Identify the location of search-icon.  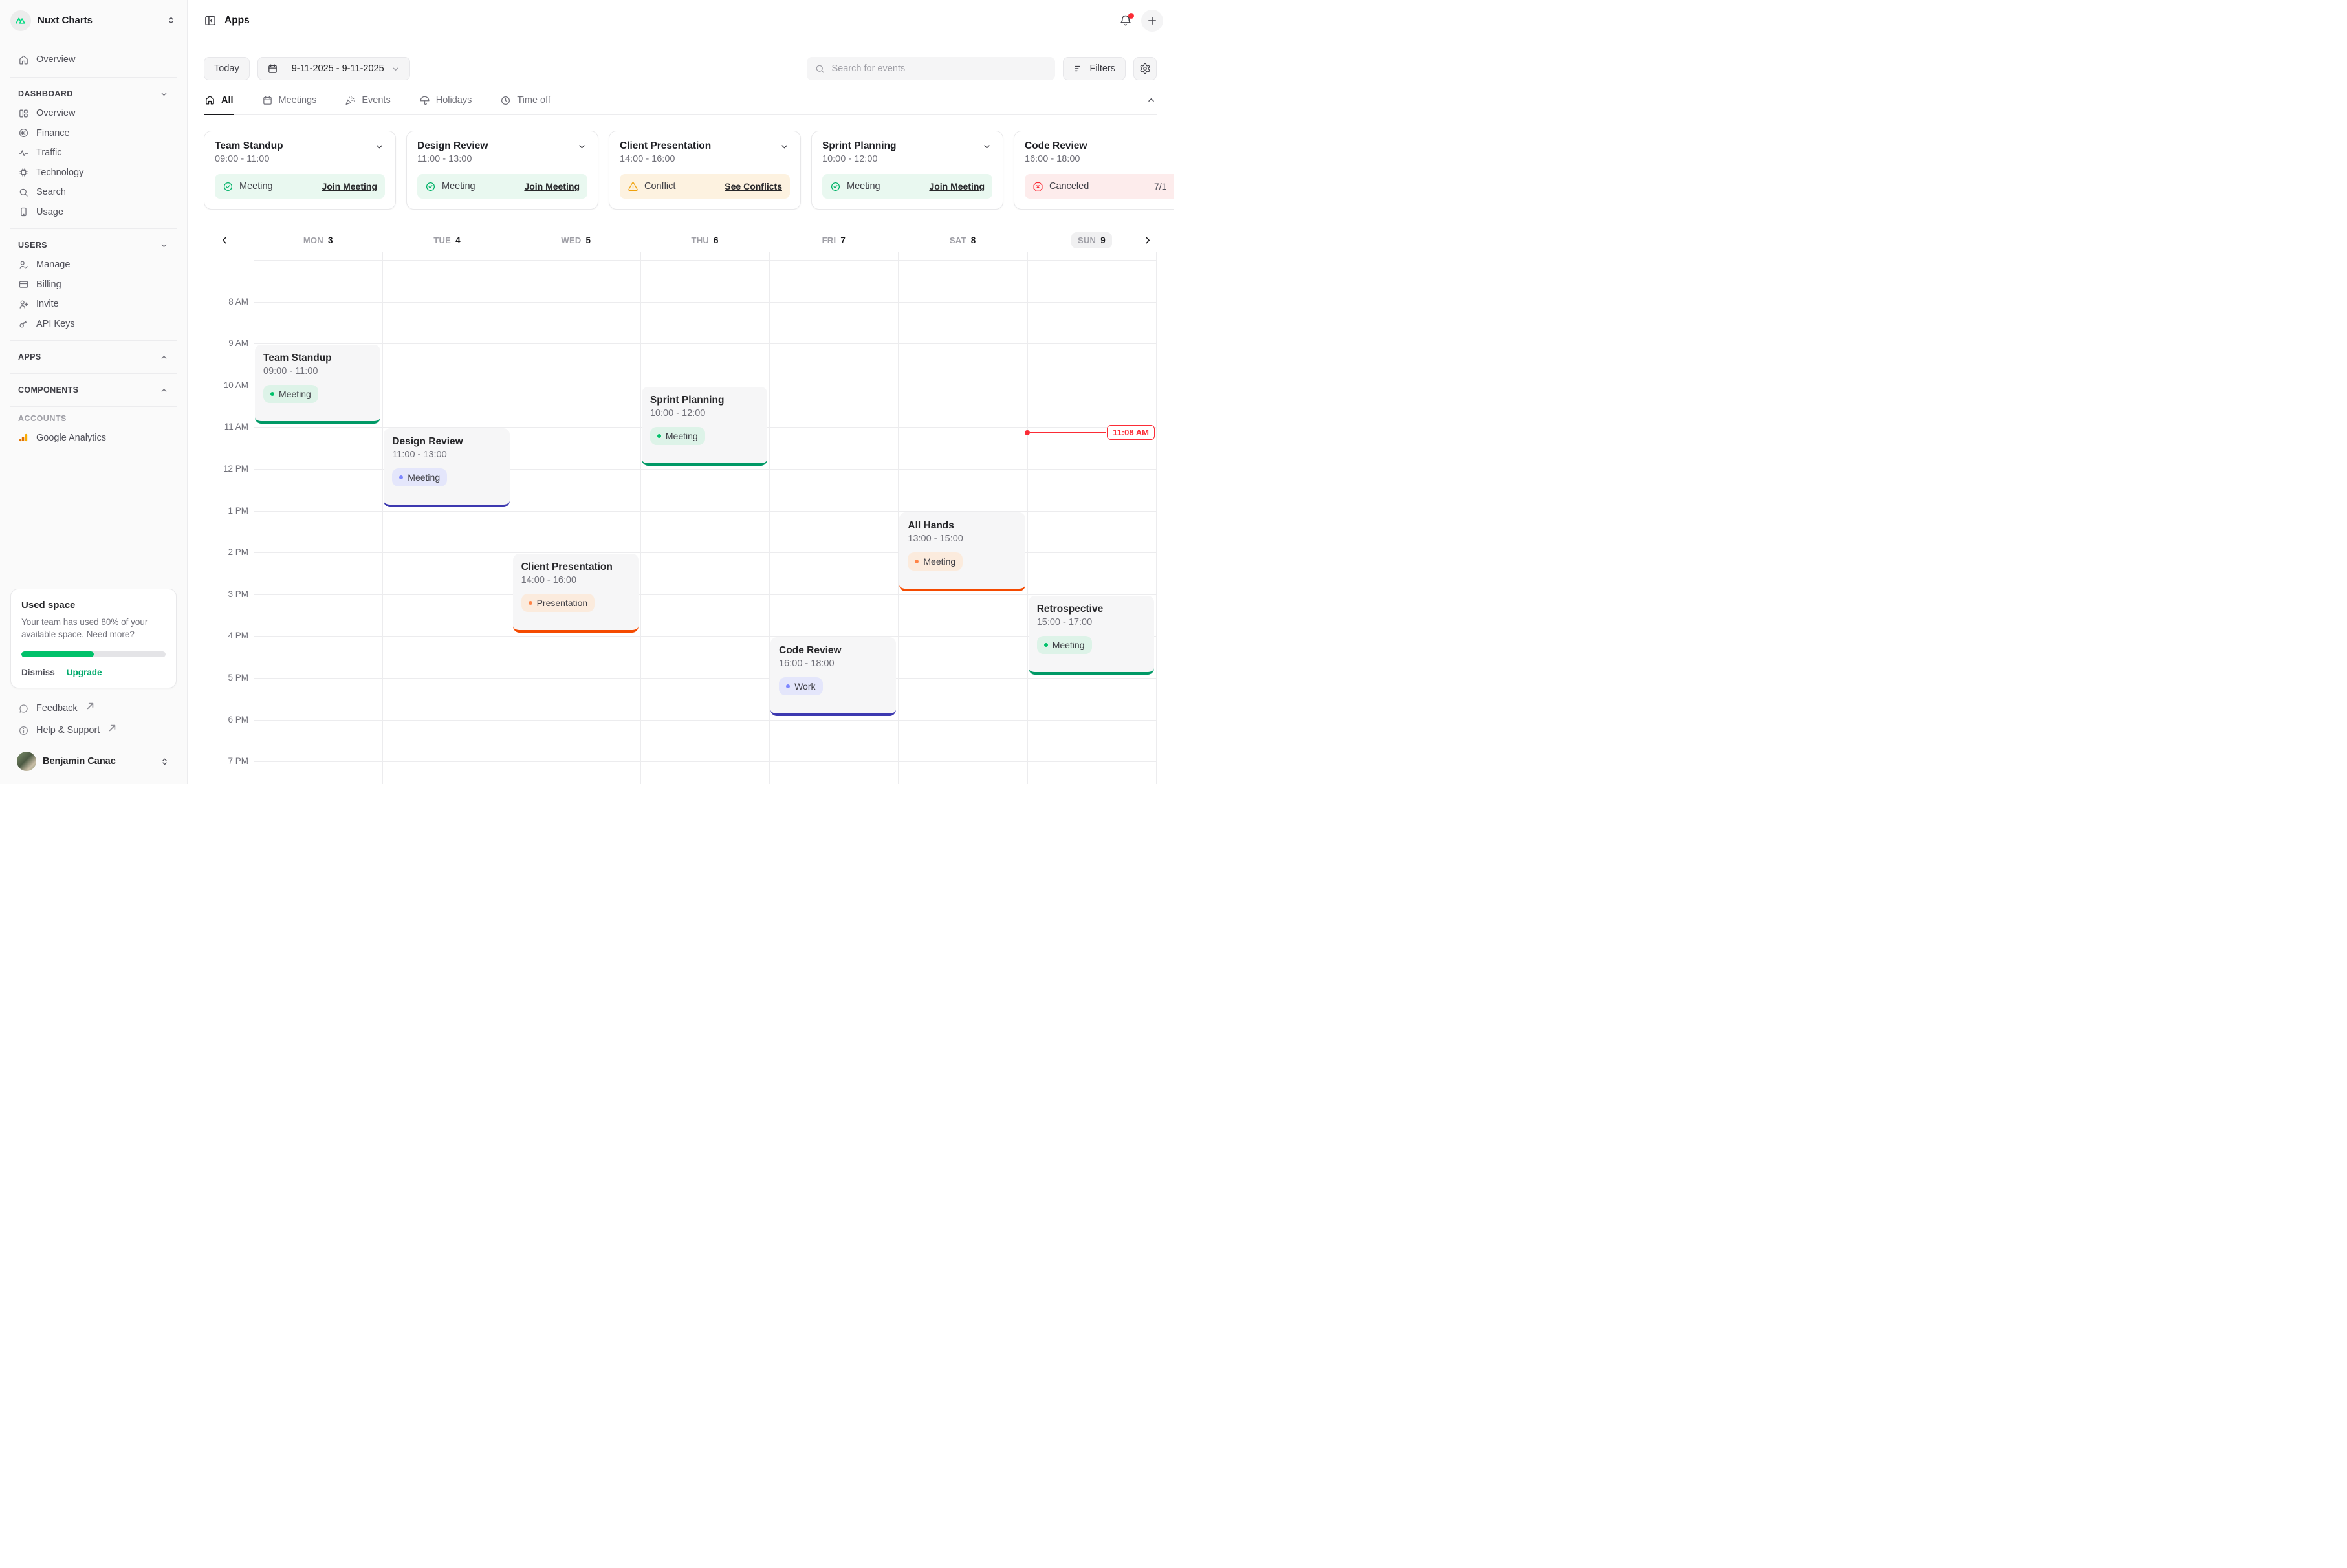
(23, 192).